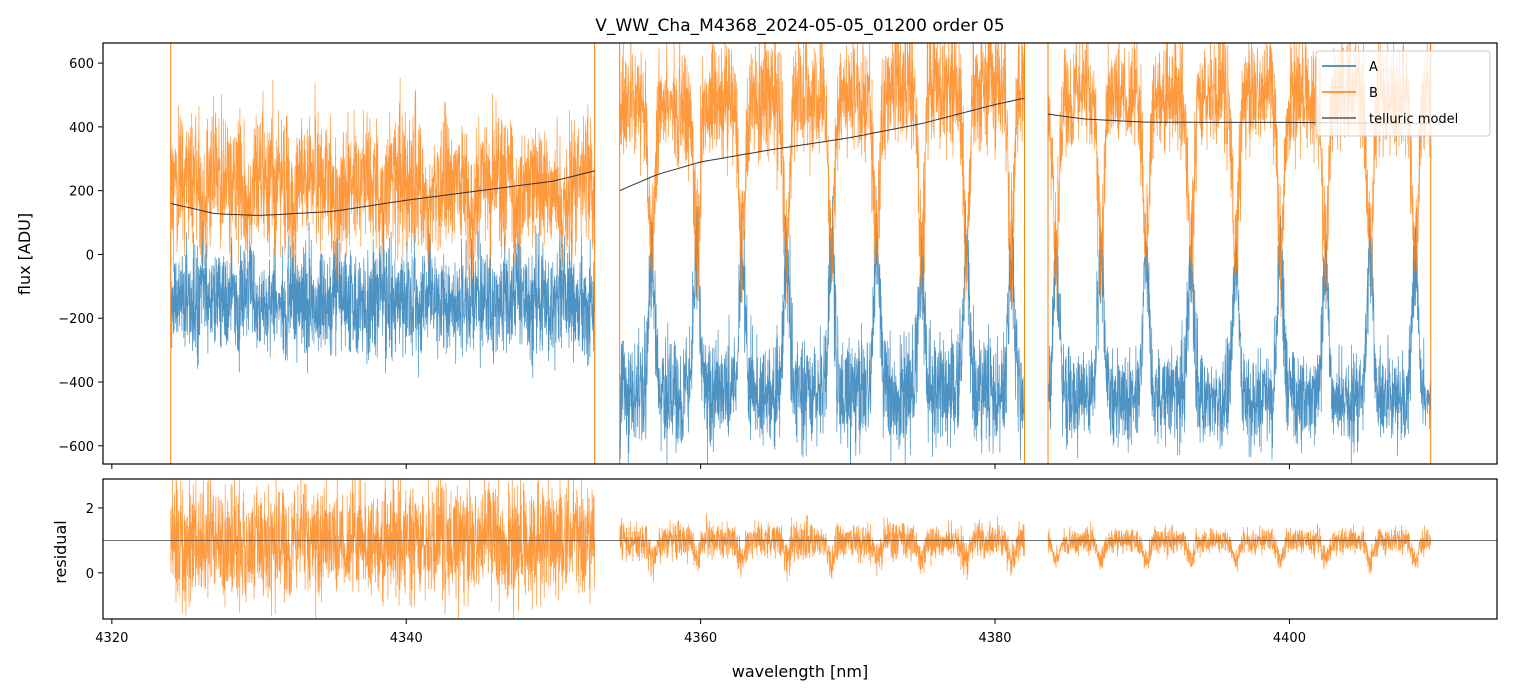 Image resolution: width=1513 pixels, height=700 pixels. What do you see at coordinates (81, 192) in the screenshot?
I see `flux-ytick-label: 200` at bounding box center [81, 192].